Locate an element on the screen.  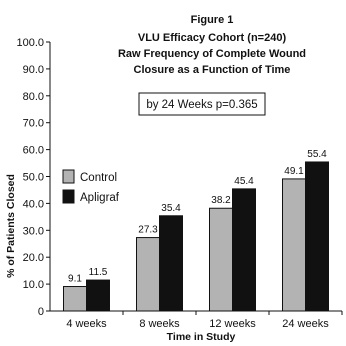
y-tick-label: 60.0 is located at coordinates (33, 151).